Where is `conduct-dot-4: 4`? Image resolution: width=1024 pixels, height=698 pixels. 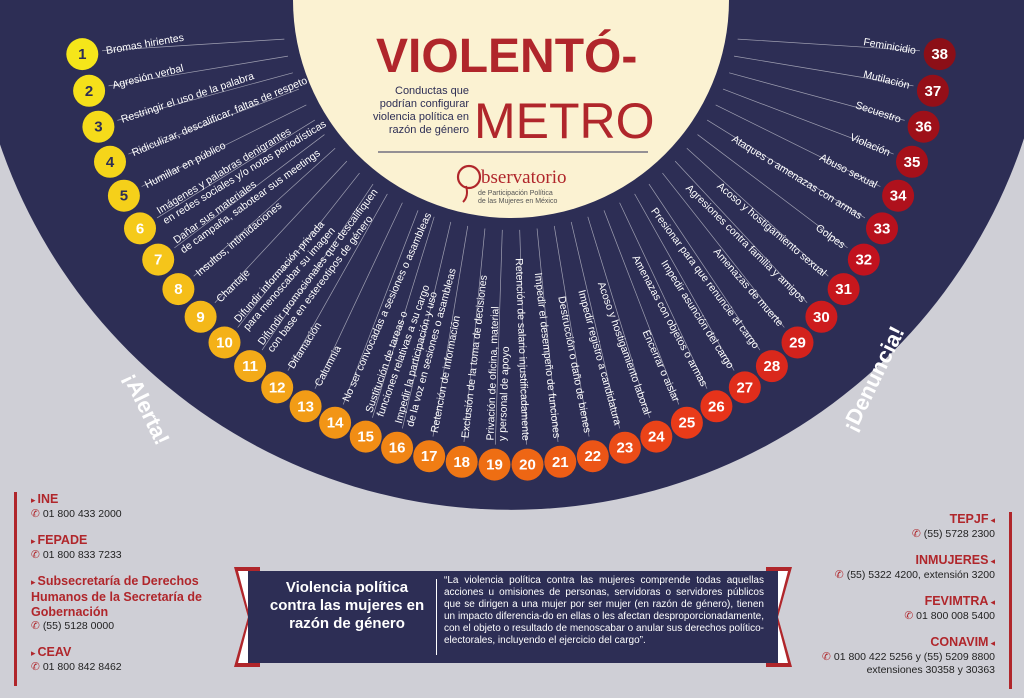 conduct-dot-4: 4 is located at coordinates (110, 161).